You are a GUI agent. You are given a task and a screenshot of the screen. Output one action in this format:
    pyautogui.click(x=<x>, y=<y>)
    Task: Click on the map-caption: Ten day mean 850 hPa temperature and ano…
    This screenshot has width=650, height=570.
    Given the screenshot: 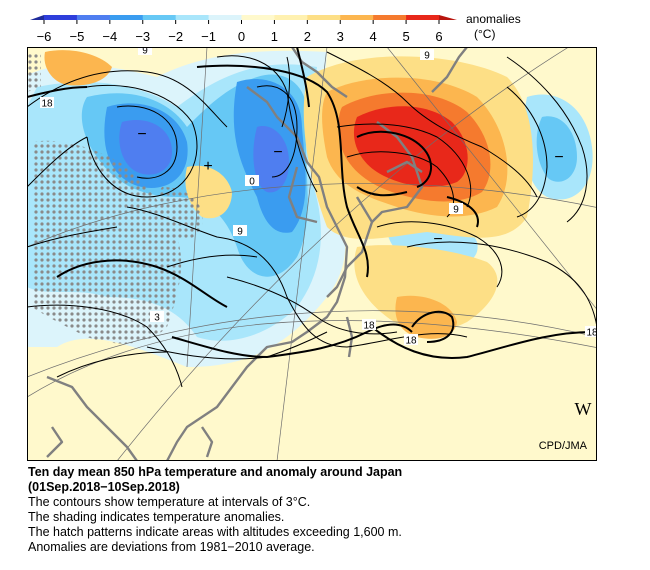 What is the action you would take?
    pyautogui.click(x=328, y=510)
    